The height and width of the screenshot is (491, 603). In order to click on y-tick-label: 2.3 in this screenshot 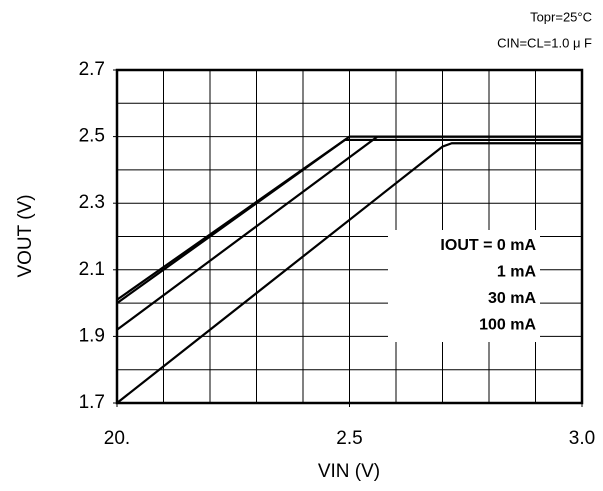, I will do `click(92, 202)`.